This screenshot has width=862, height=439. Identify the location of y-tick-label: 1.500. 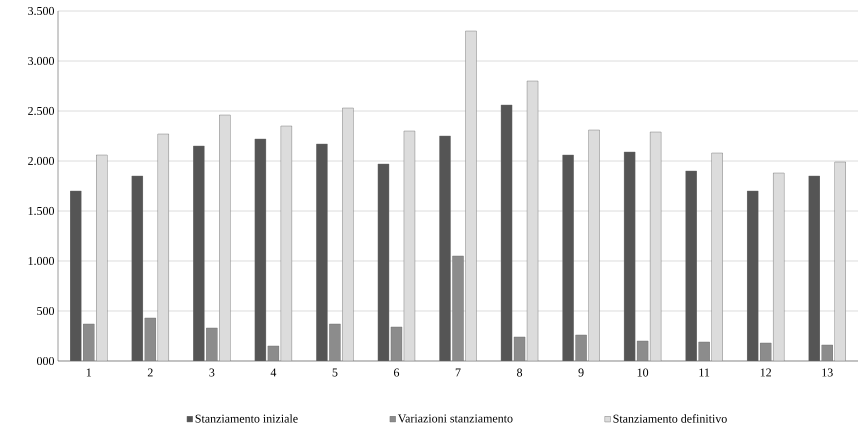
(41, 211).